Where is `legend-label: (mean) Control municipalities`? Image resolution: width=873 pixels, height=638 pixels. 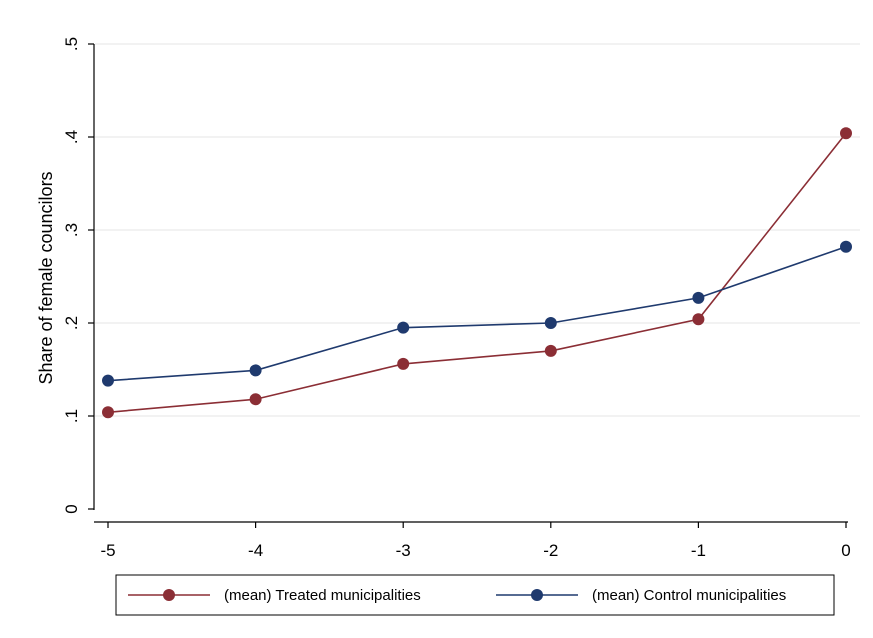
legend-label: (mean) Control municipalities is located at coordinates (689, 595).